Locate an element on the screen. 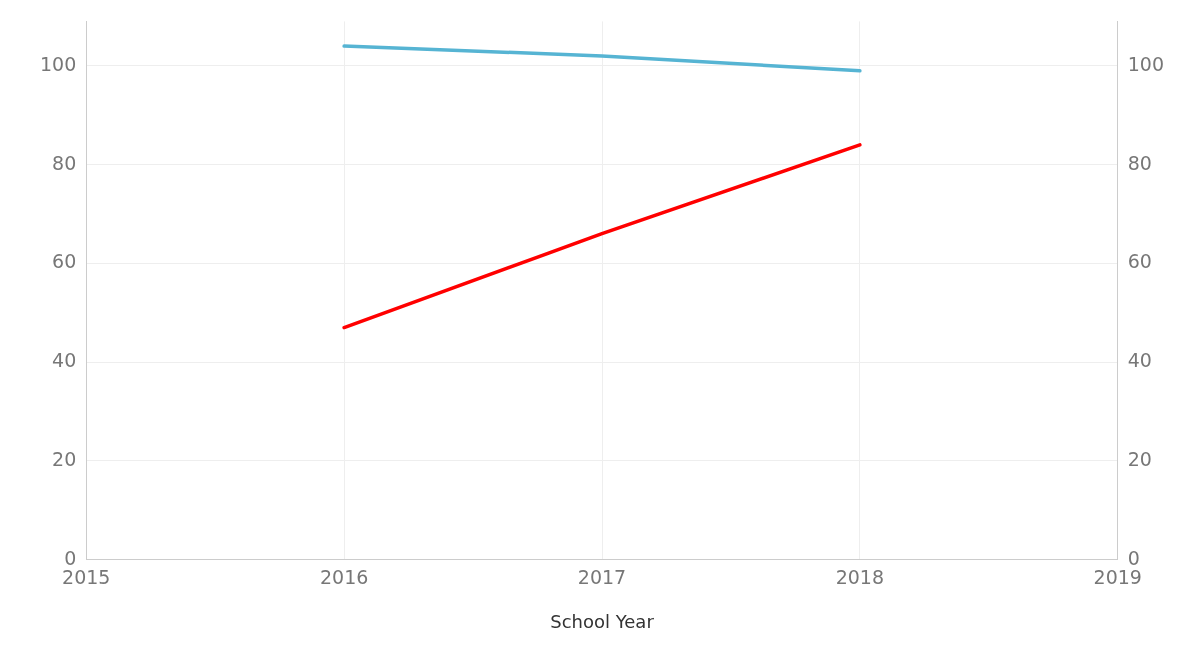 The width and height of the screenshot is (1204, 646). x-tick-label: 2018 is located at coordinates (860, 576).